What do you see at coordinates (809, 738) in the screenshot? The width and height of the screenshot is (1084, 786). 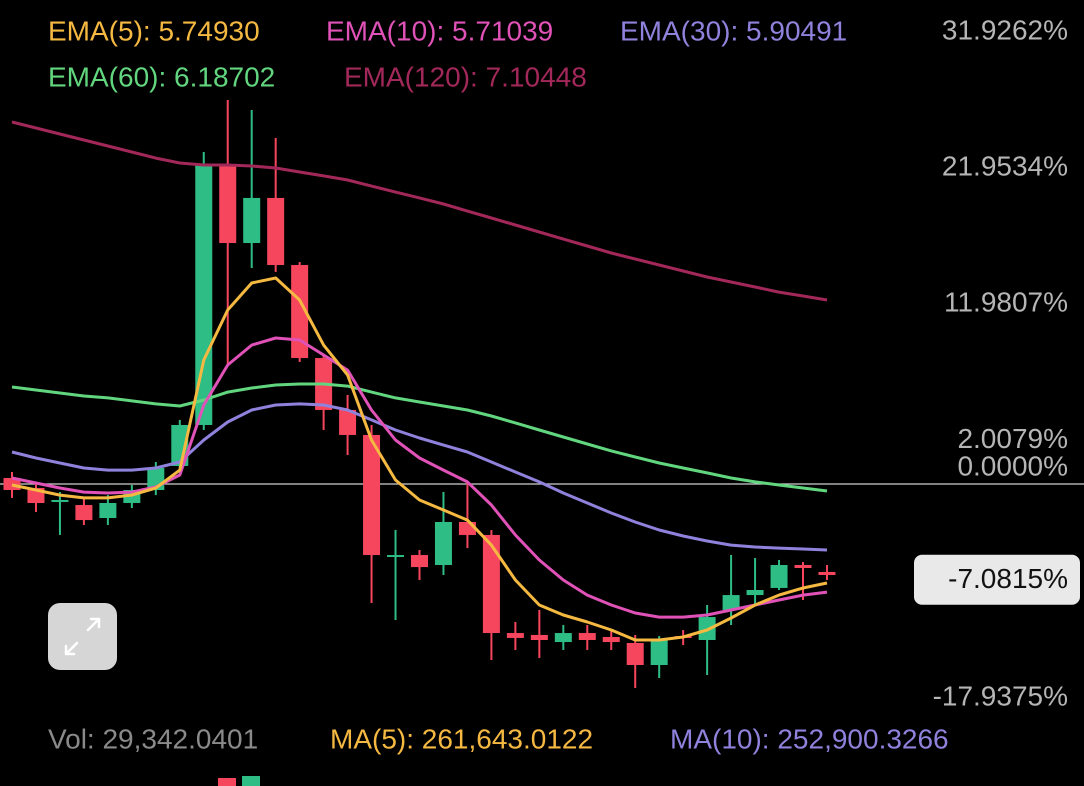 I see `volume-legend: MA(10): 252,900.3266` at bounding box center [809, 738].